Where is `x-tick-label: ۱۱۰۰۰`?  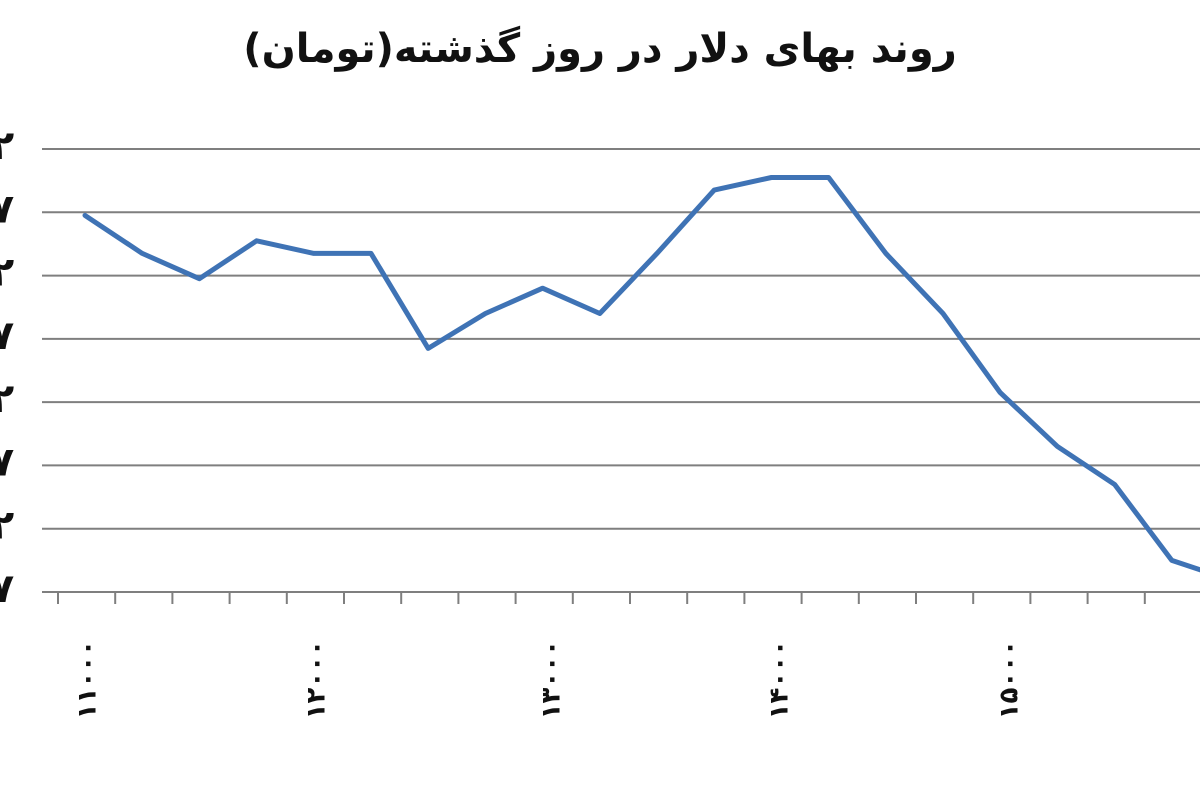 x-tick-label: ۱۱۰۰۰ is located at coordinates (88, 679).